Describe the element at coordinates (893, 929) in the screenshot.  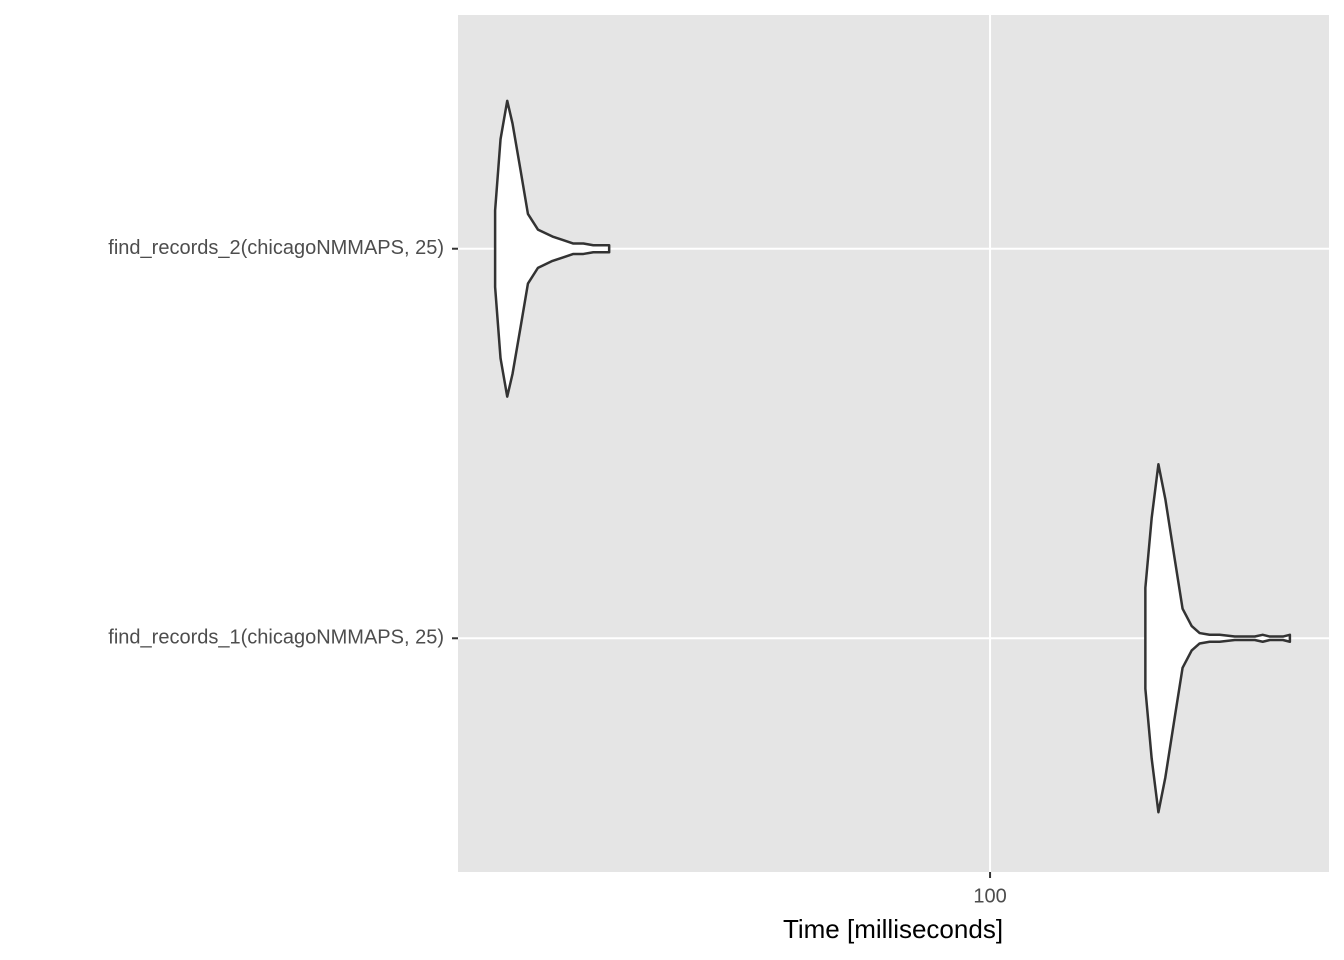
I see `x-axis-title: Time [milliseconds]` at that location.